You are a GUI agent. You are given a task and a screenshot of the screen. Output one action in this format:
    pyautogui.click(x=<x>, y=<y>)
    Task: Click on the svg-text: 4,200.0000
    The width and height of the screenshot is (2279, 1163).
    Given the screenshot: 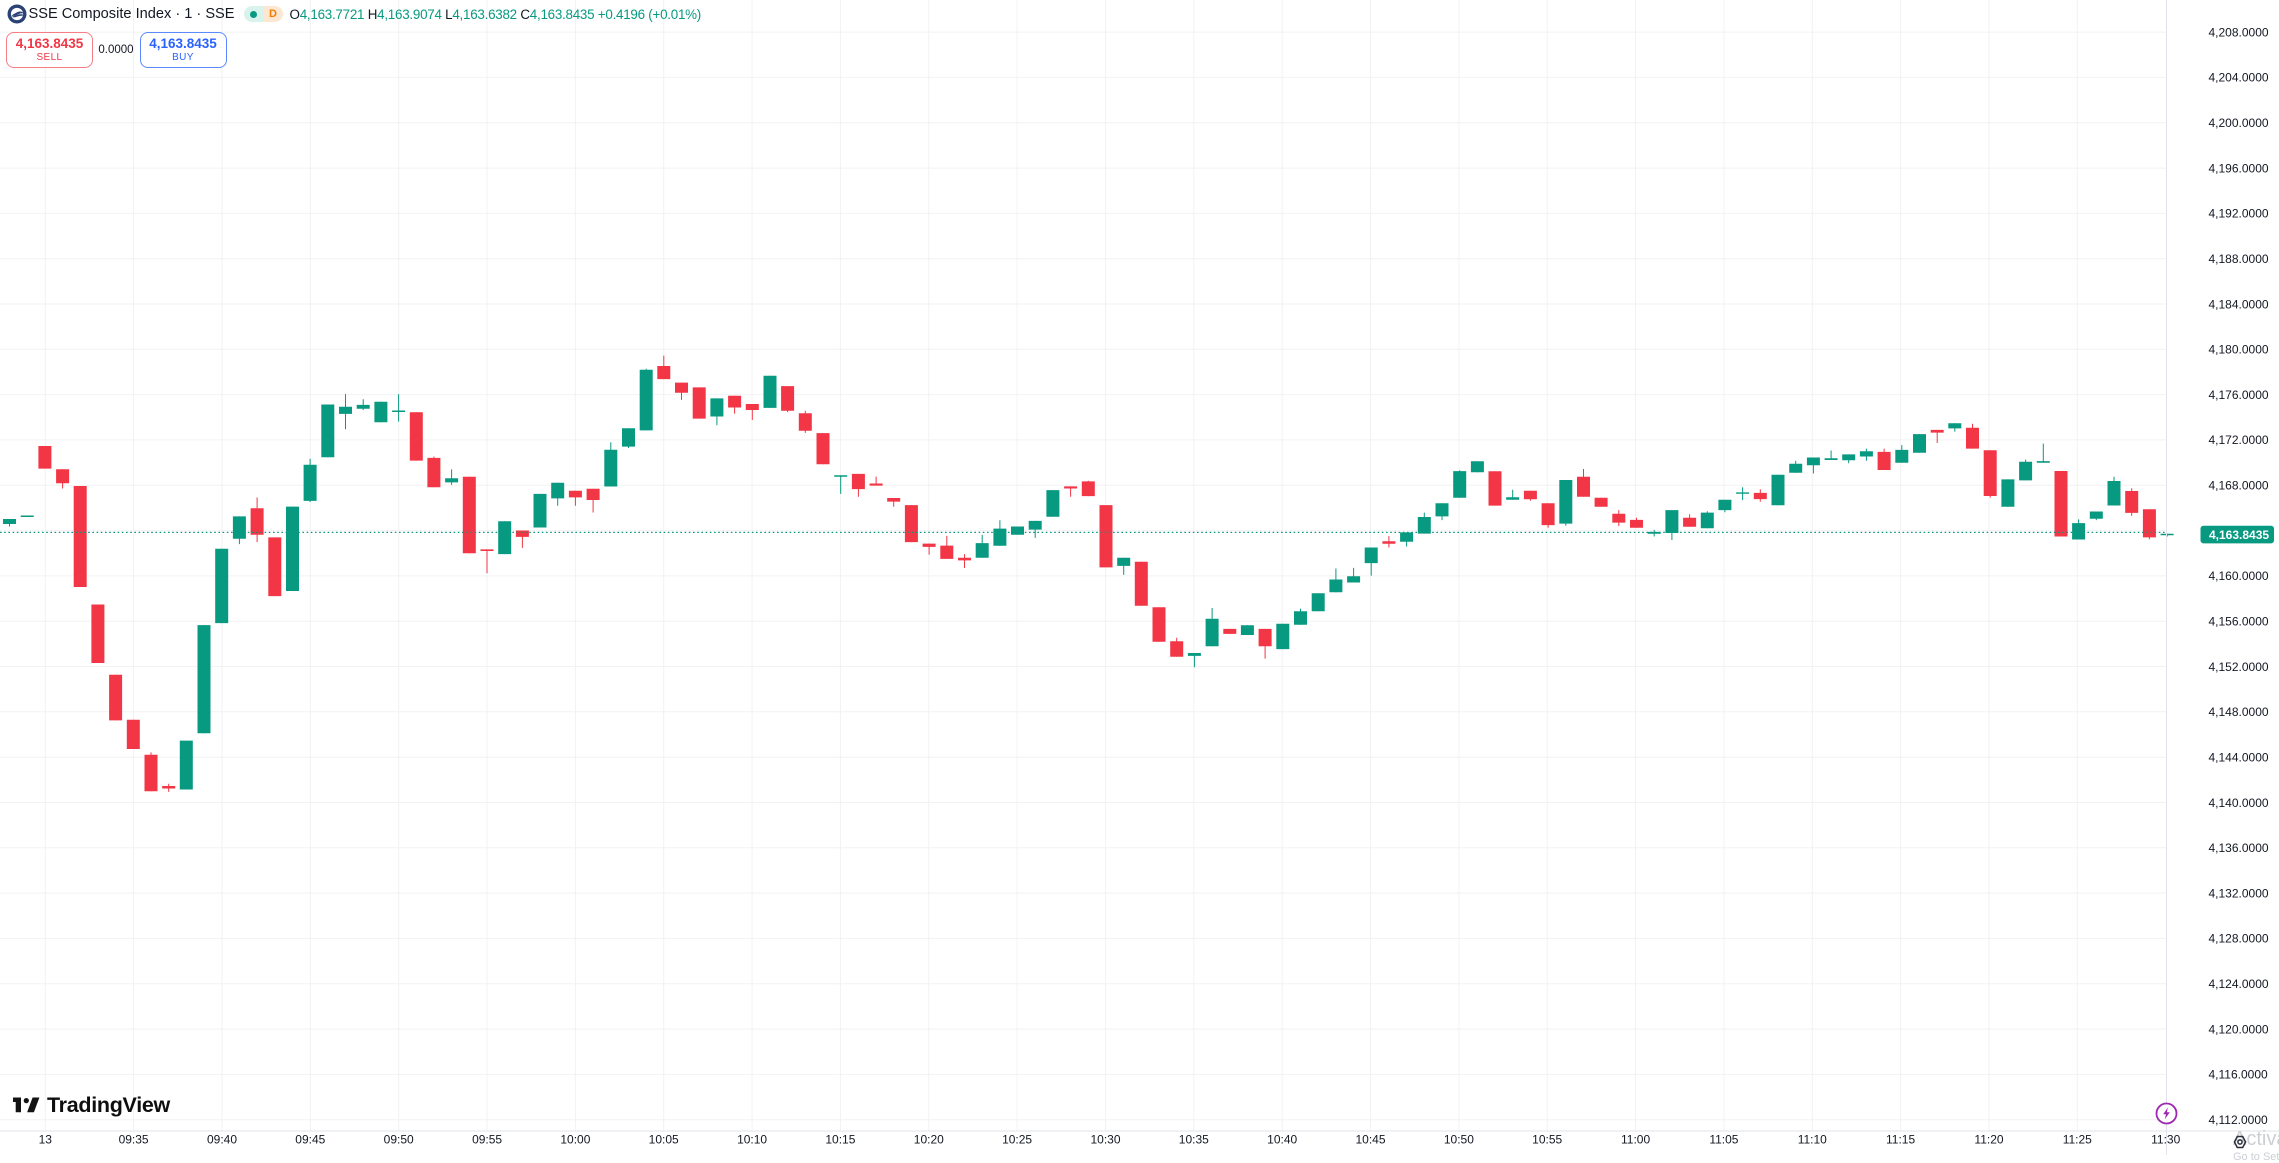 What is the action you would take?
    pyautogui.click(x=2239, y=123)
    